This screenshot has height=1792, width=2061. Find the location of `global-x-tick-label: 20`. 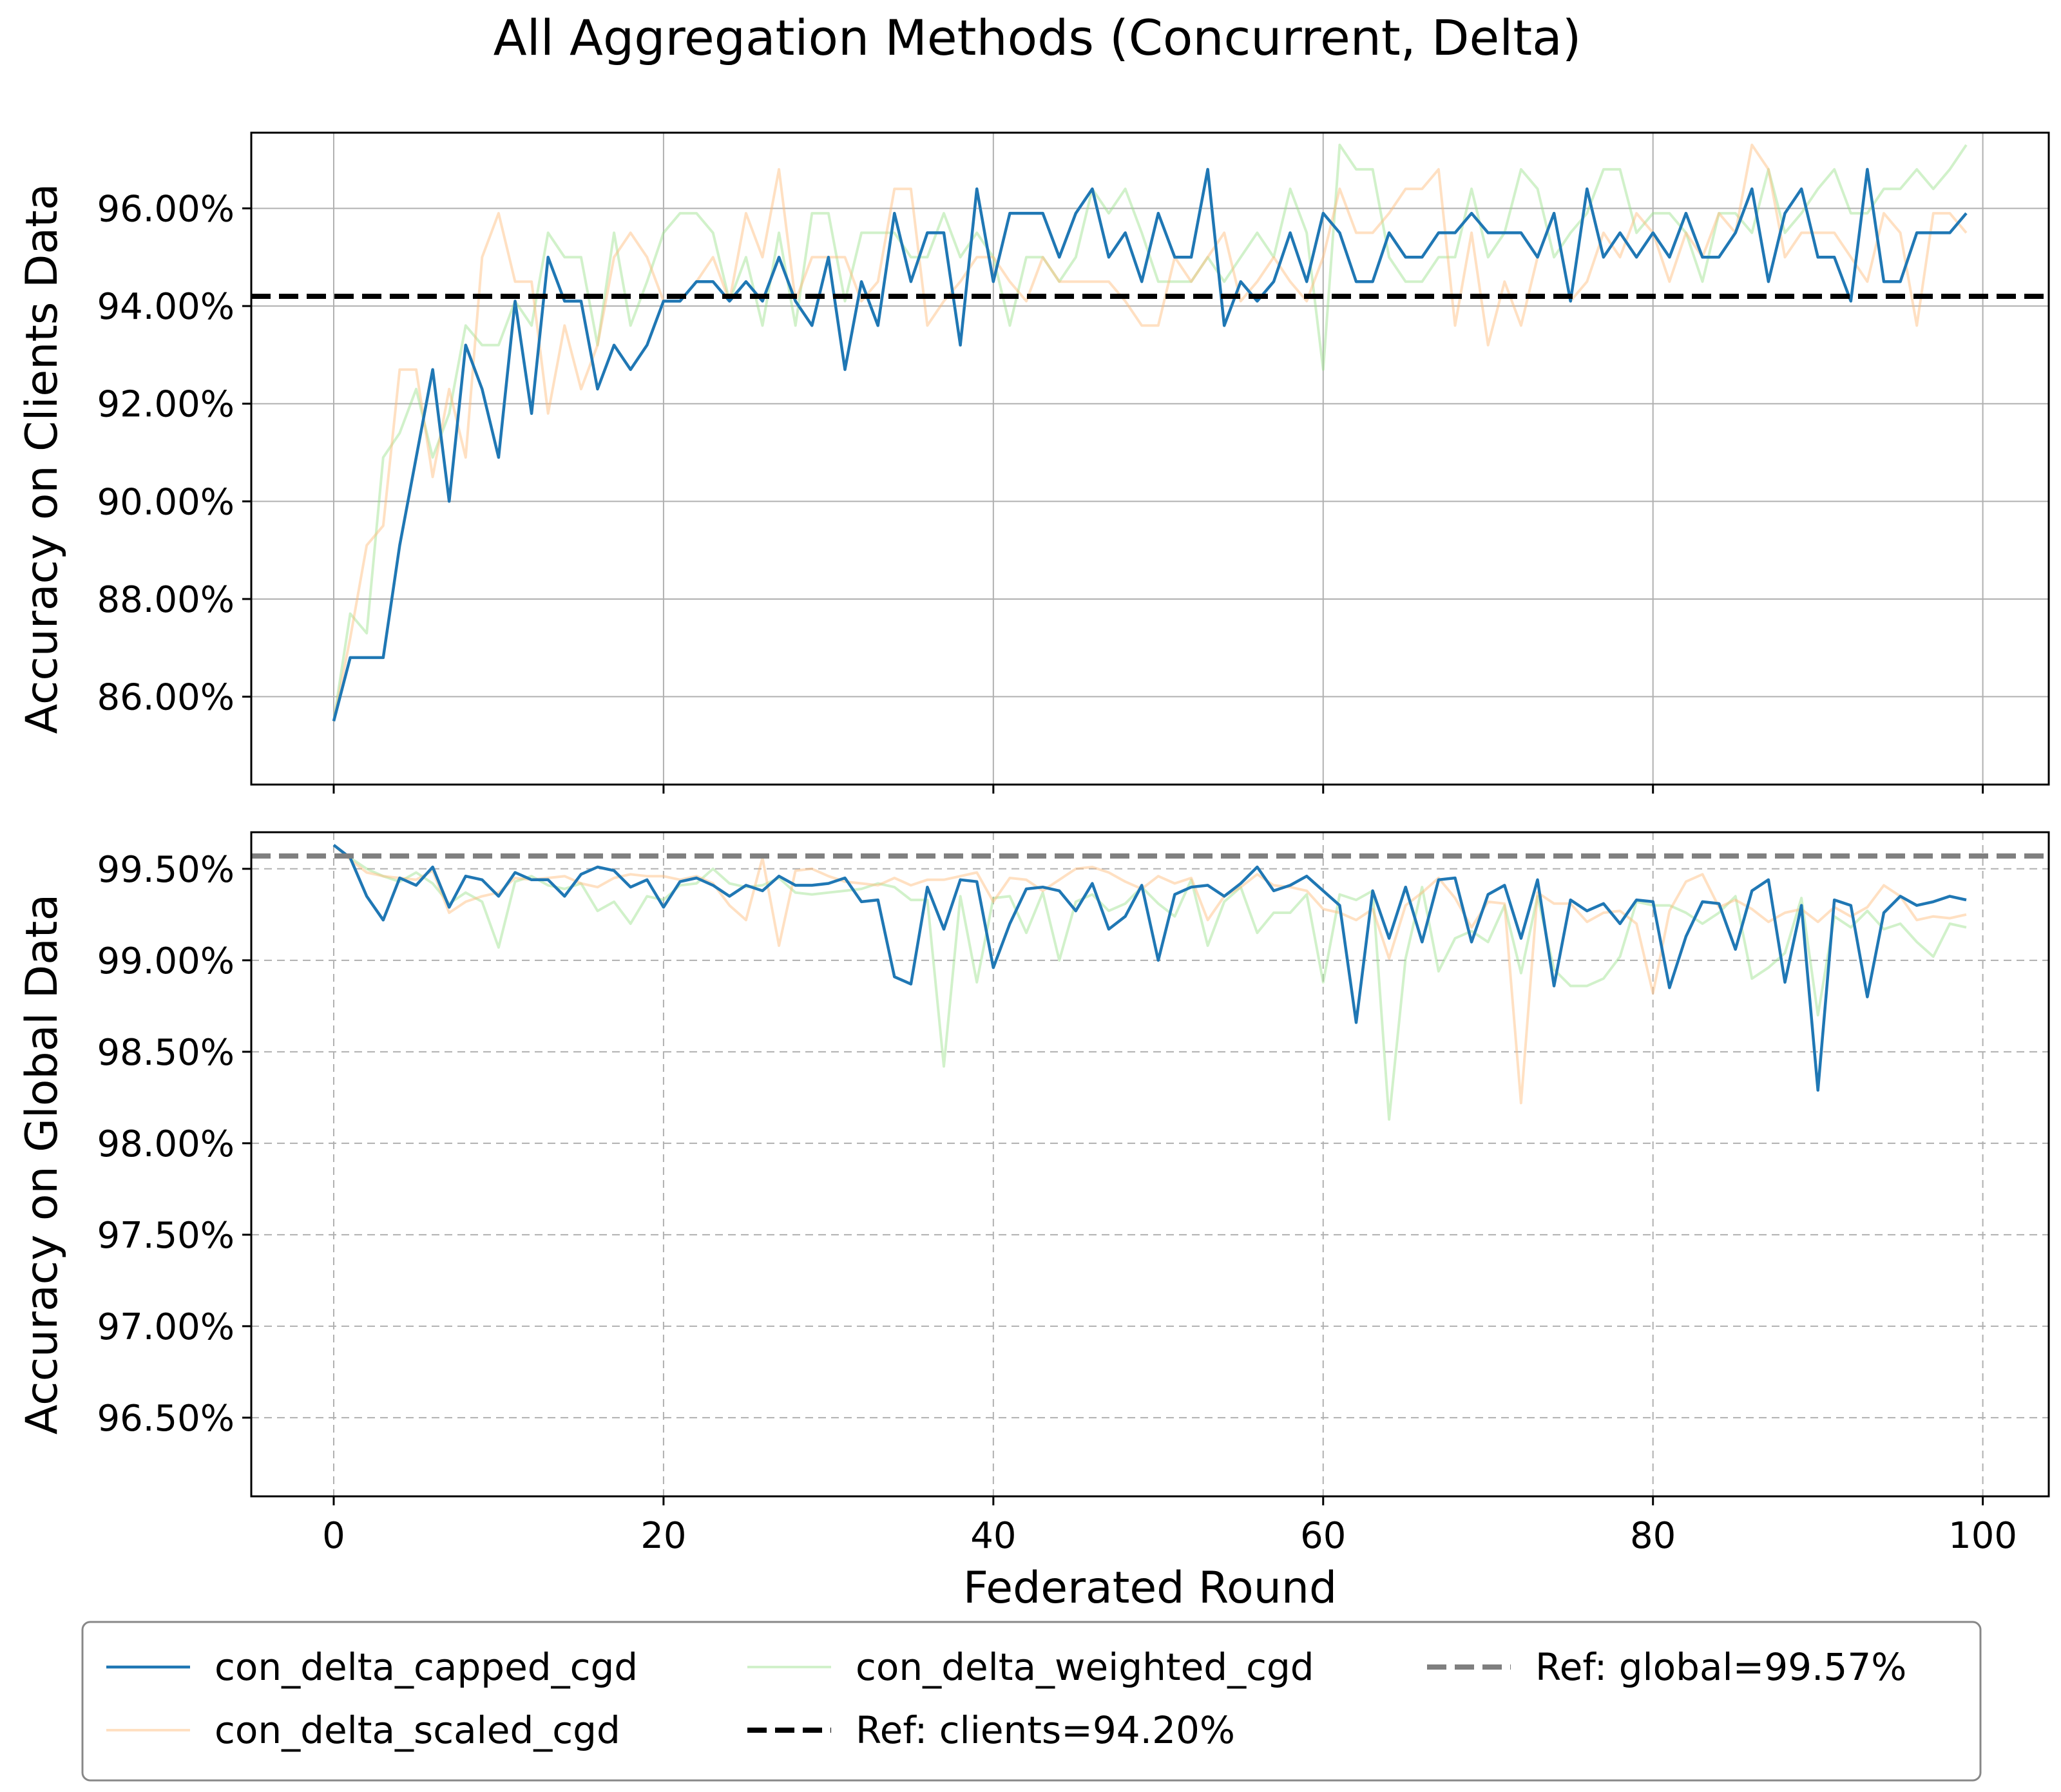

global-x-tick-label: 20 is located at coordinates (663, 1536).